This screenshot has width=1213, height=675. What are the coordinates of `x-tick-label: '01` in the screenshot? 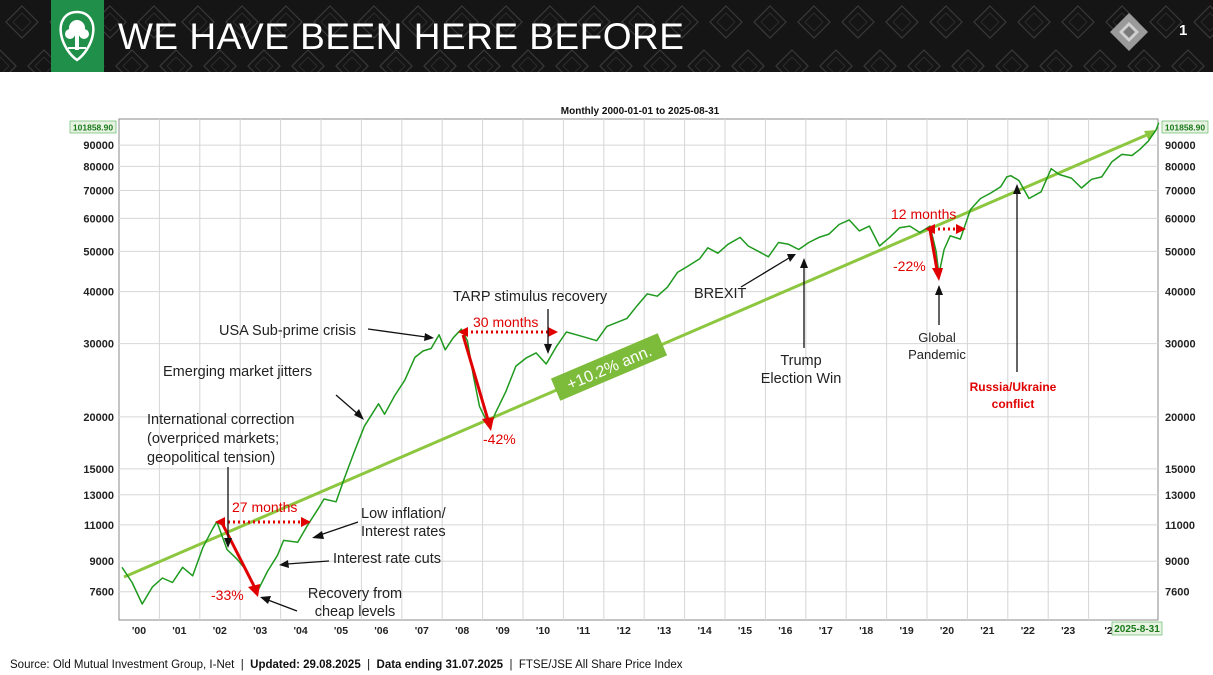 It's located at (179, 631).